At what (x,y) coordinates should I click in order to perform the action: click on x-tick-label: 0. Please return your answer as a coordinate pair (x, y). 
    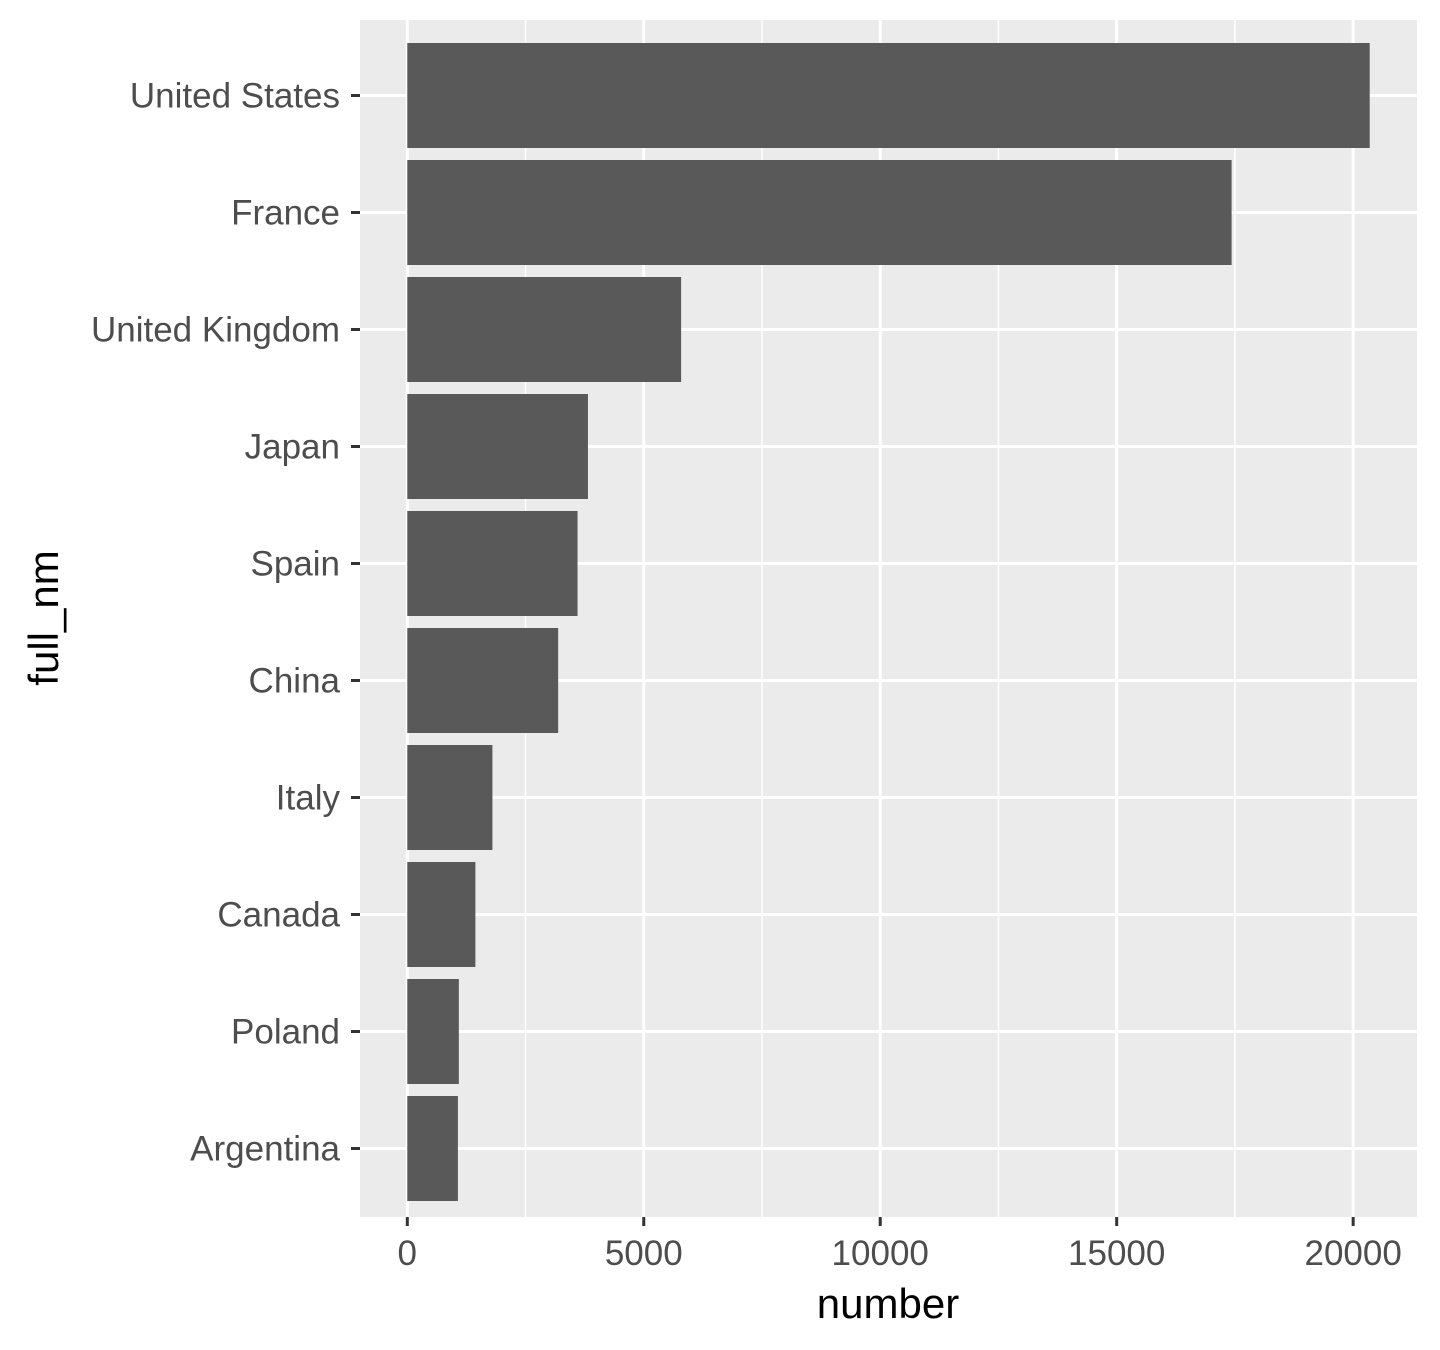
    Looking at the image, I should click on (407, 1253).